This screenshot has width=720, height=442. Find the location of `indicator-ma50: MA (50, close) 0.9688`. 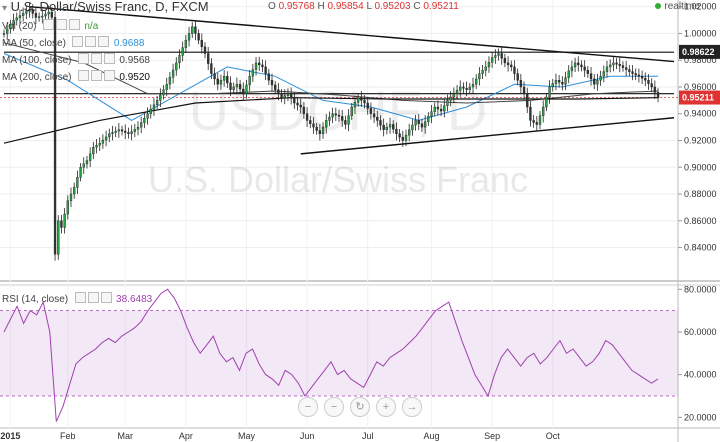

indicator-ma50: MA (50, close) 0.9688 is located at coordinates (73, 42).